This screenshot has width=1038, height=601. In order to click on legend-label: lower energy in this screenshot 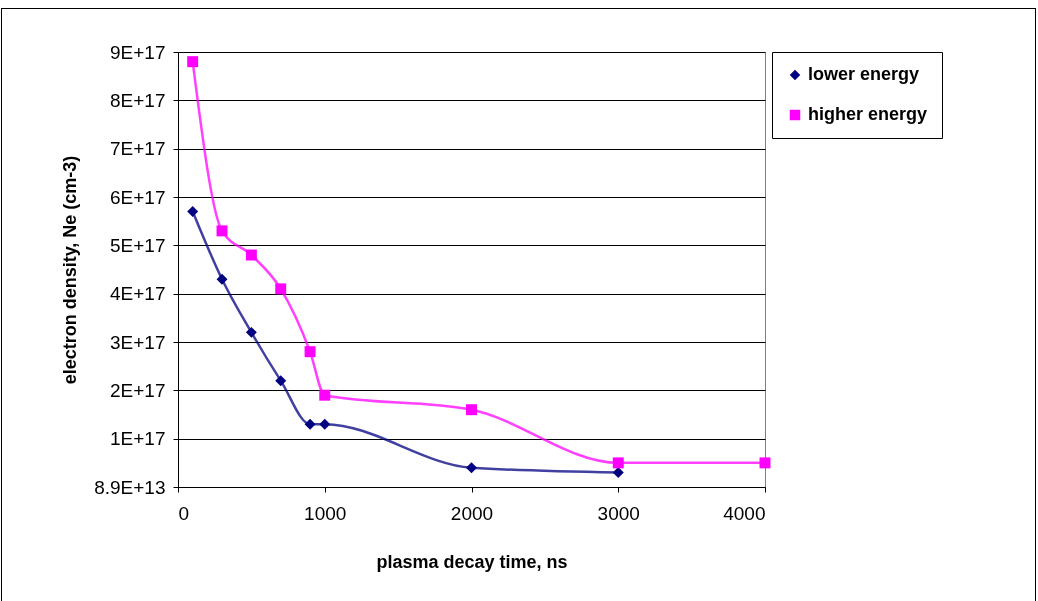, I will do `click(864, 74)`.